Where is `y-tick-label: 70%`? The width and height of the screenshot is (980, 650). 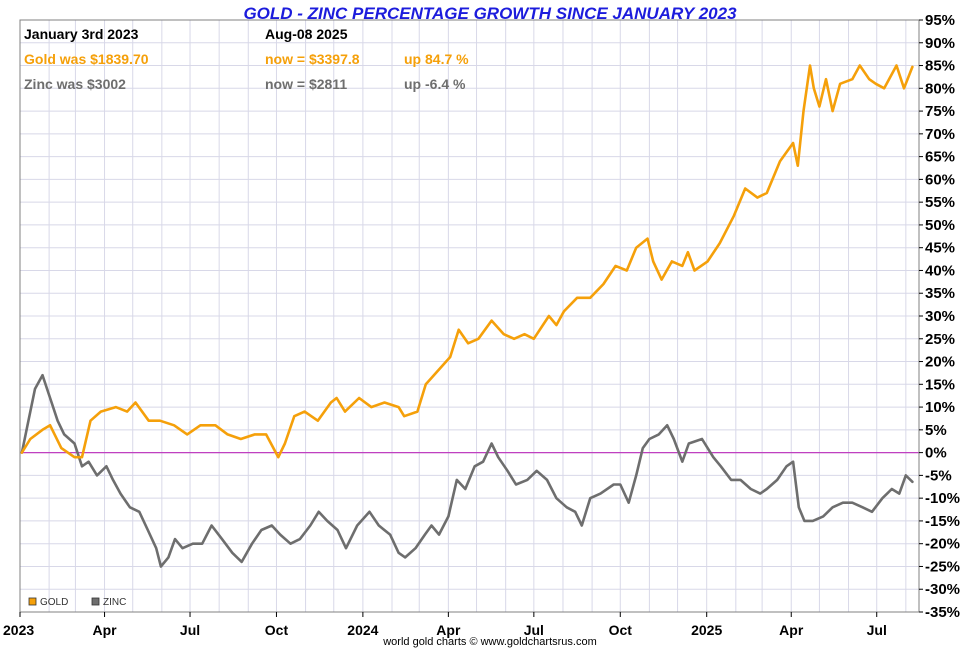 y-tick-label: 70% is located at coordinates (940, 134).